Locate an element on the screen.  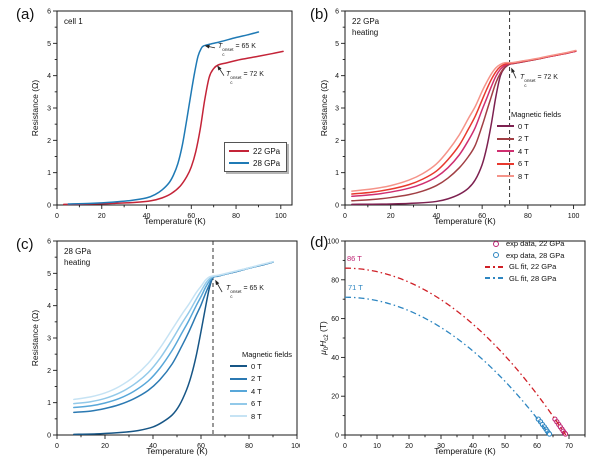
x-axis-title-b: Temperature (K) is located at coordinates (465, 221).